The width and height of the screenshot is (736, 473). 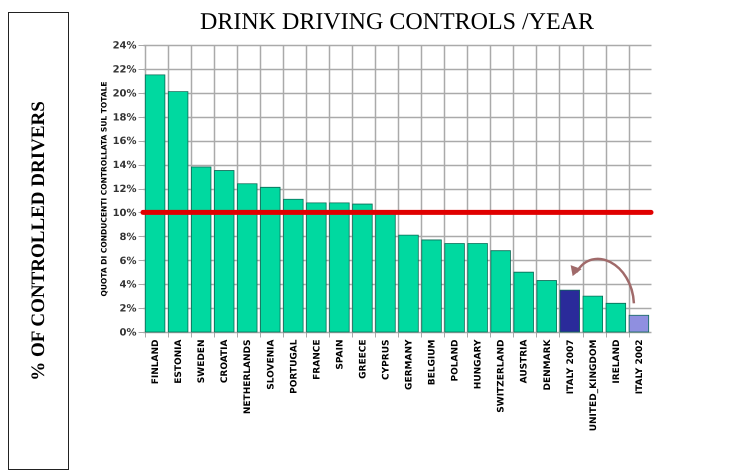 I want to click on x-tick-label: AUSTRIA, so click(x=525, y=361).